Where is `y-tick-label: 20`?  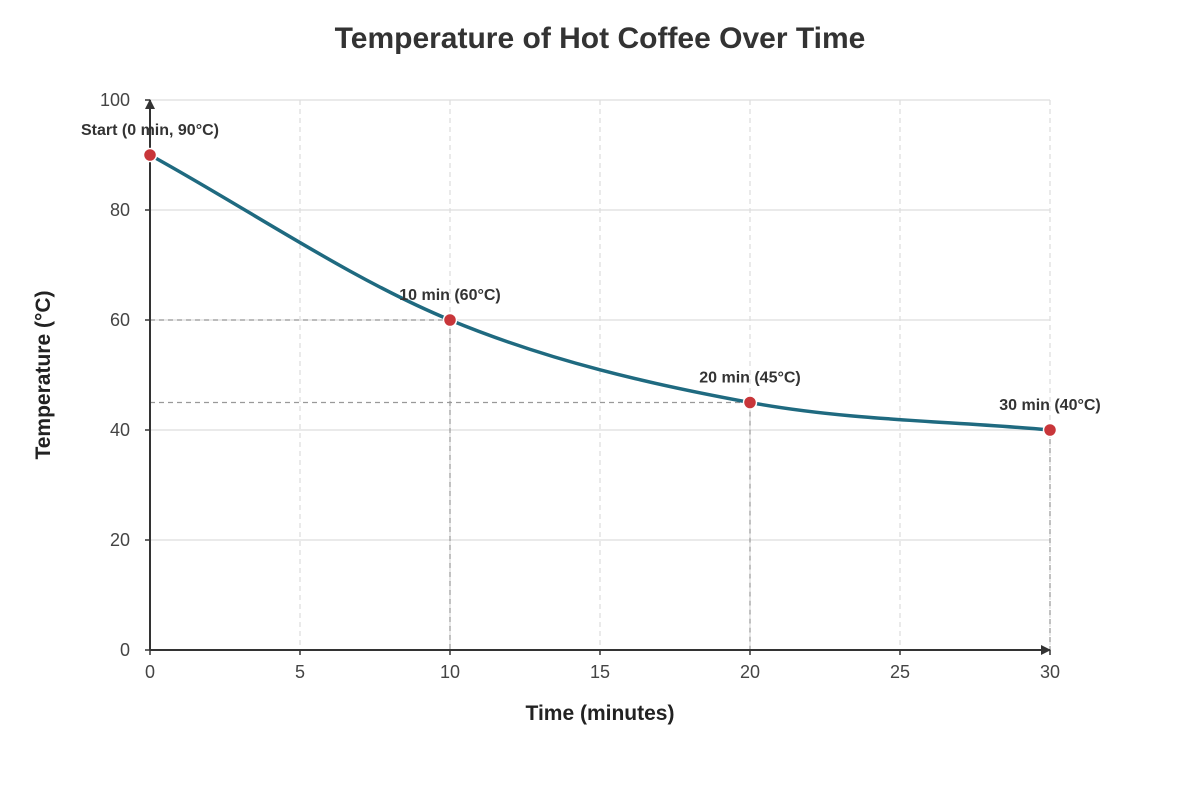 y-tick-label: 20 is located at coordinates (120, 540).